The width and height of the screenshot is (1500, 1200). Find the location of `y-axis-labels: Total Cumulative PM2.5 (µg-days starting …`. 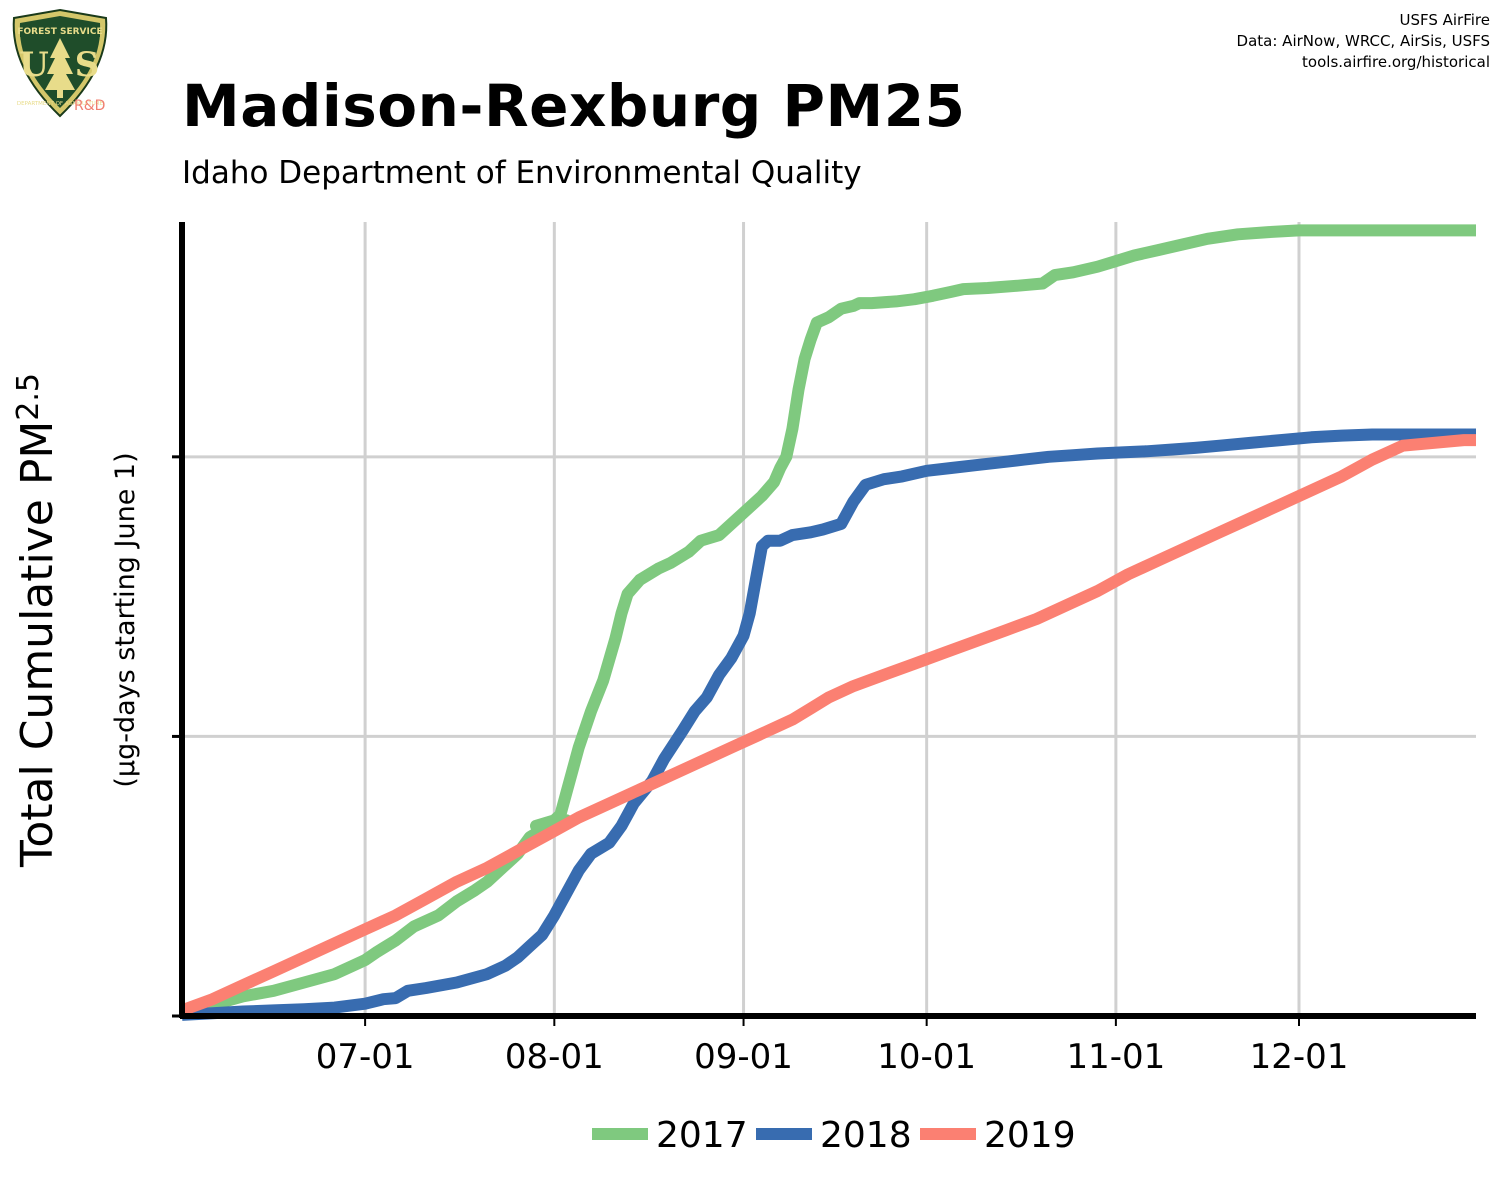

y-axis-labels: Total Cumulative PM2.5 (µg-days starting … is located at coordinates (76, 620).